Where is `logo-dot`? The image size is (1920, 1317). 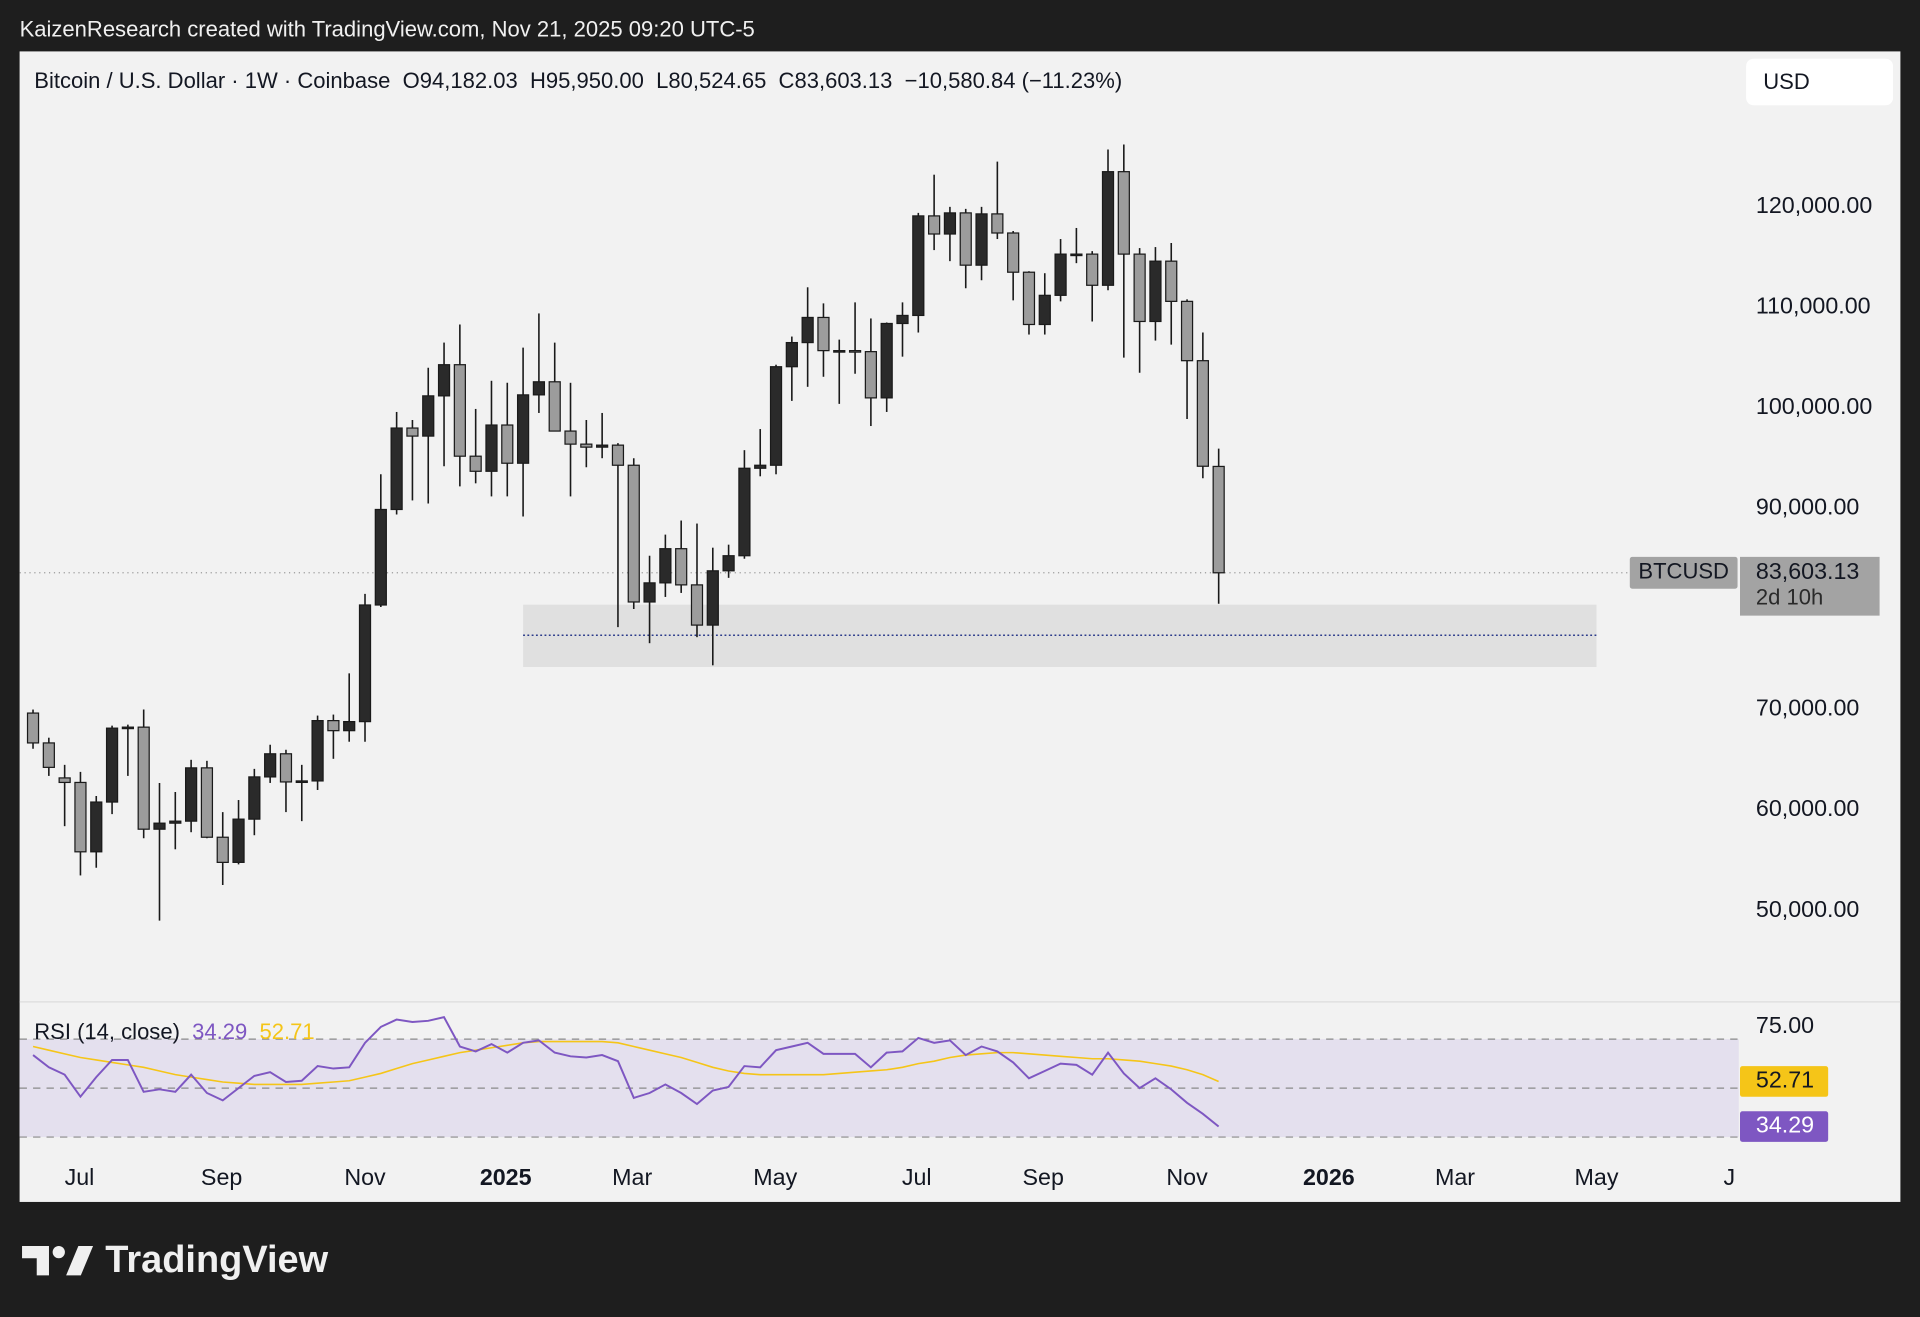 logo-dot is located at coordinates (58, 1252).